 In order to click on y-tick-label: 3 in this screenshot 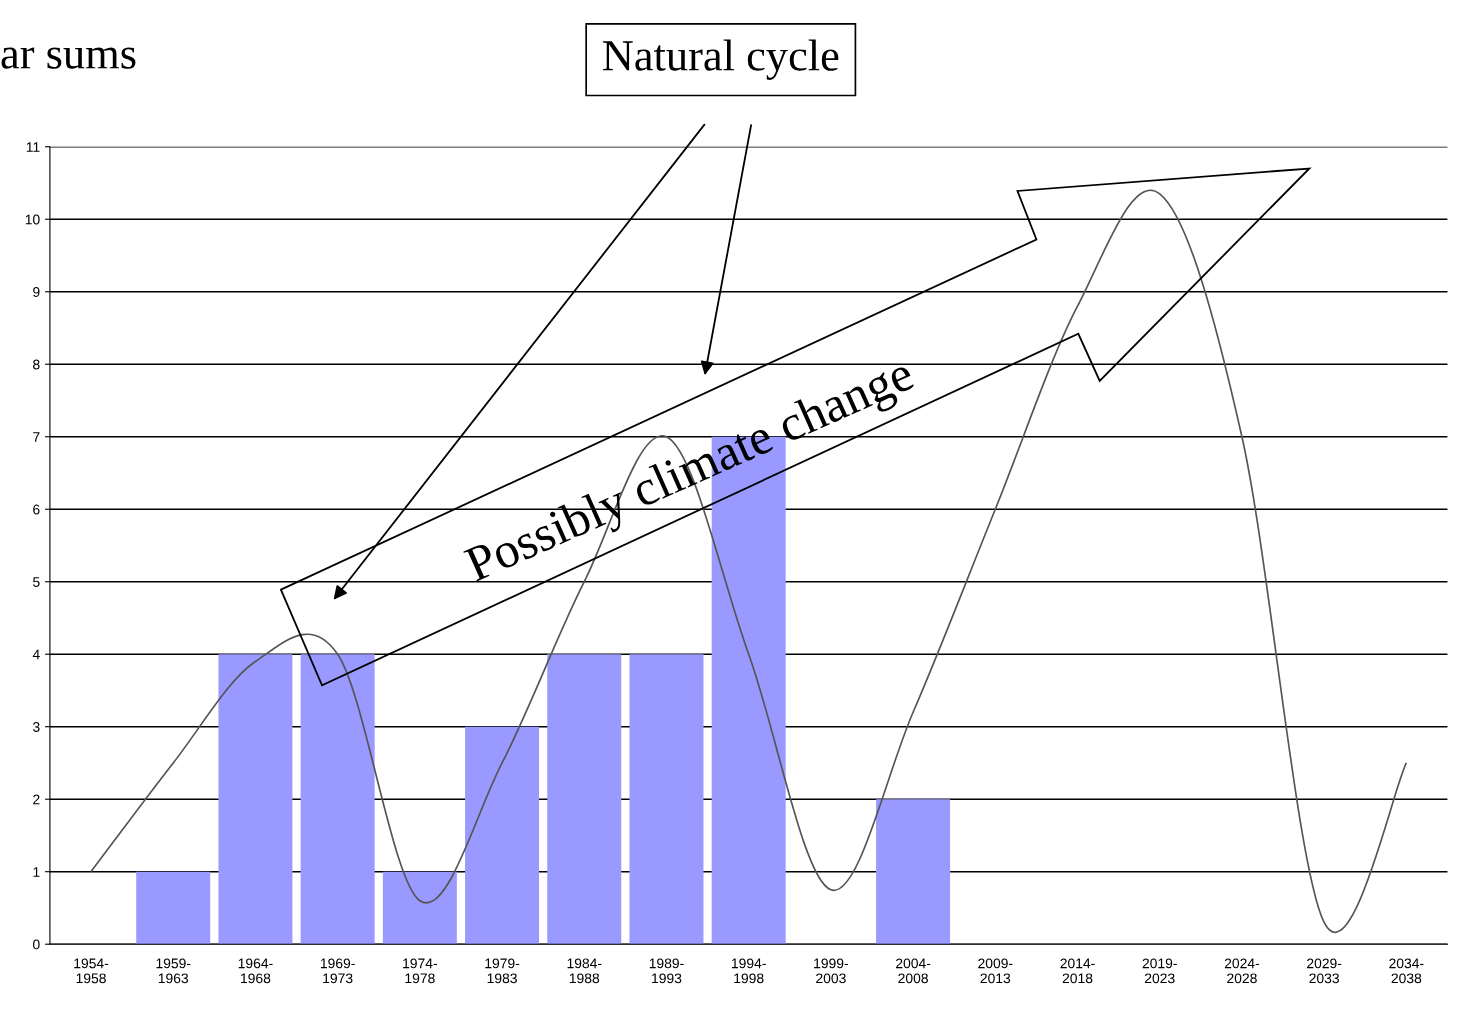, I will do `click(36, 727)`.